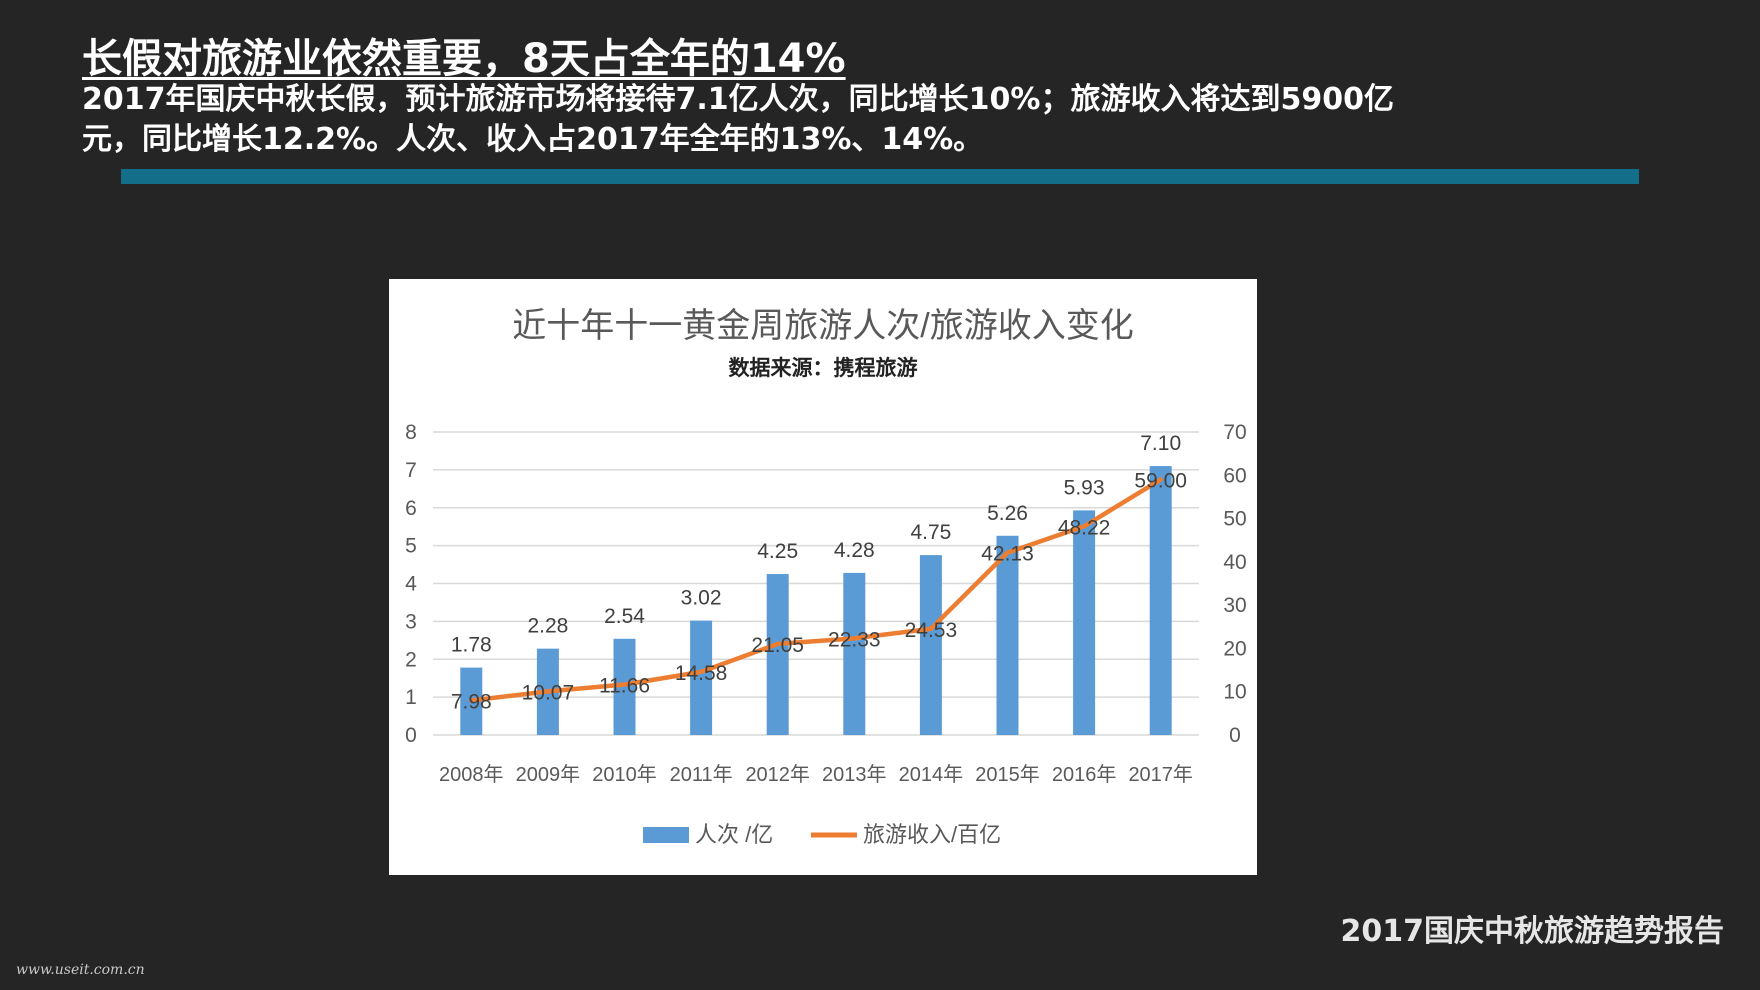 The image size is (1760, 990). I want to click on legend-bar-swatch, so click(666, 835).